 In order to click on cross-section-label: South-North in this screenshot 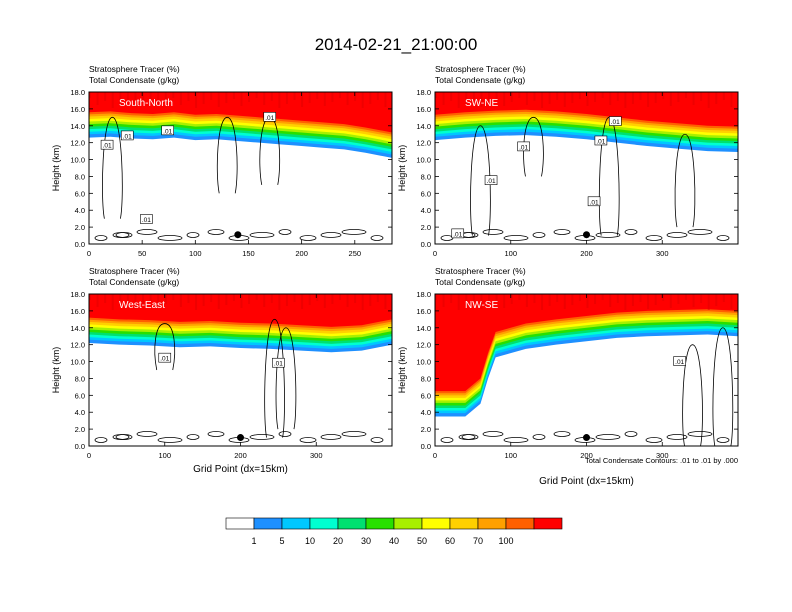, I will do `click(146, 103)`.